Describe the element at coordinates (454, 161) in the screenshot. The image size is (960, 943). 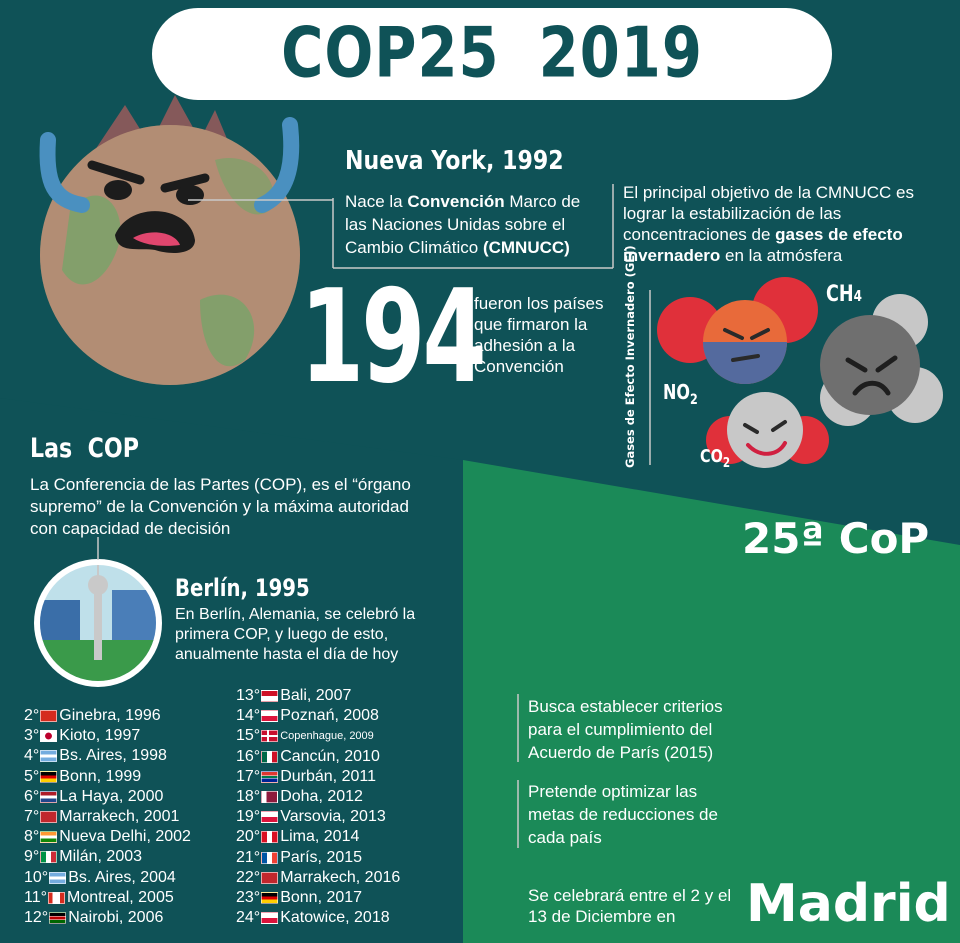
I see `nueva-york-heading: Nueva York, 1992` at that location.